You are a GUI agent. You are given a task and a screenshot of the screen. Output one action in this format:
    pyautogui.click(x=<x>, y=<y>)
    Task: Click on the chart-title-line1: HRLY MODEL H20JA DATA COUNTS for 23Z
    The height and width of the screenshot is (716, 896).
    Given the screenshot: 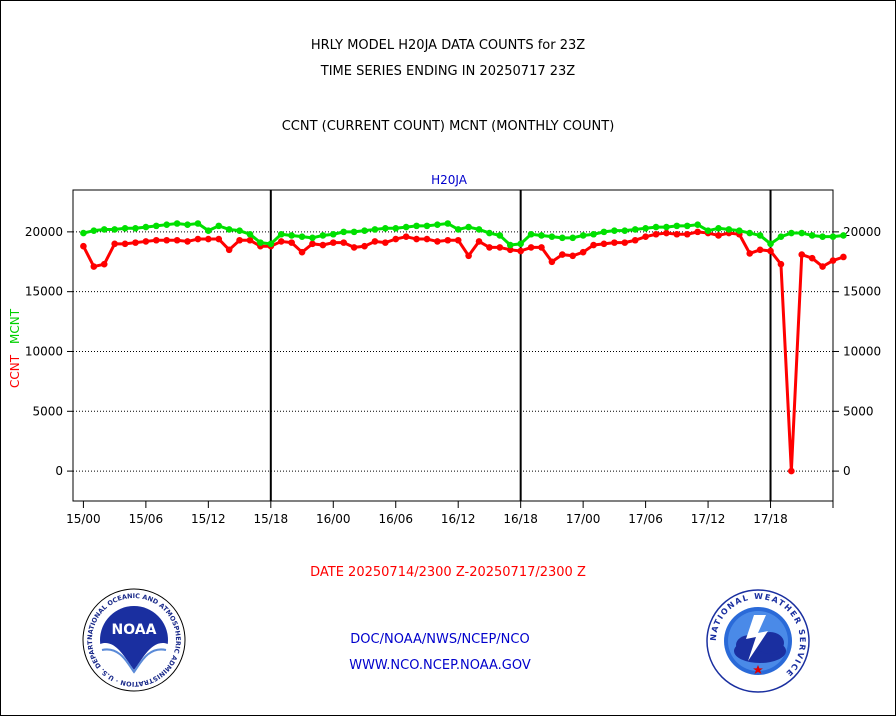 What is the action you would take?
    pyautogui.click(x=448, y=45)
    